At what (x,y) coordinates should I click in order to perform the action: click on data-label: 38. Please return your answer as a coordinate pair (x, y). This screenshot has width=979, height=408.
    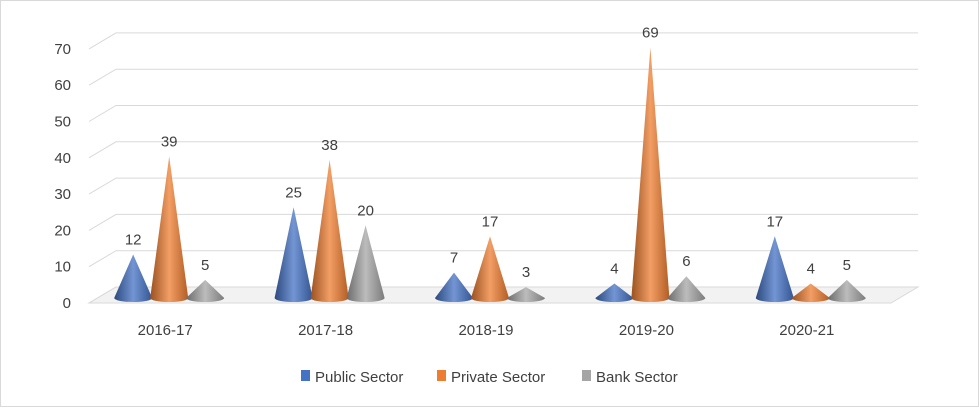
    Looking at the image, I should click on (329, 145).